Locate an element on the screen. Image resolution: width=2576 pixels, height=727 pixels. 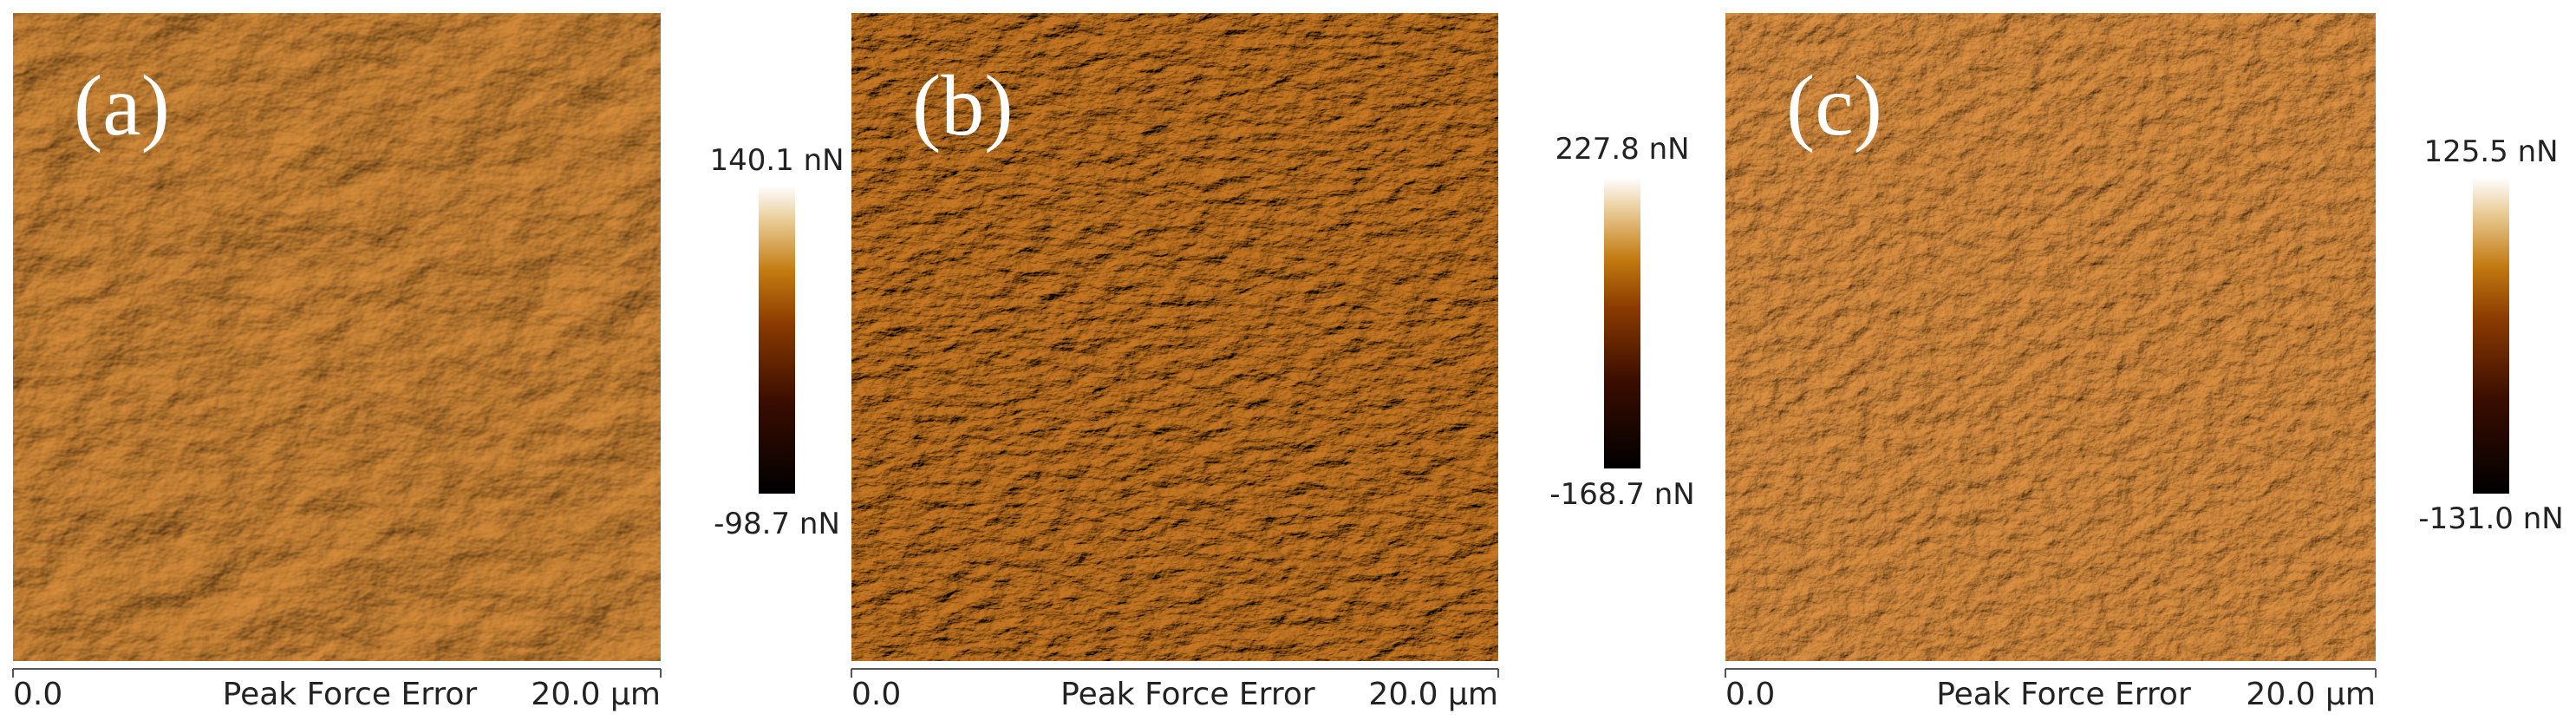
scale-min: -131.0 nN is located at coordinates (2490, 518).